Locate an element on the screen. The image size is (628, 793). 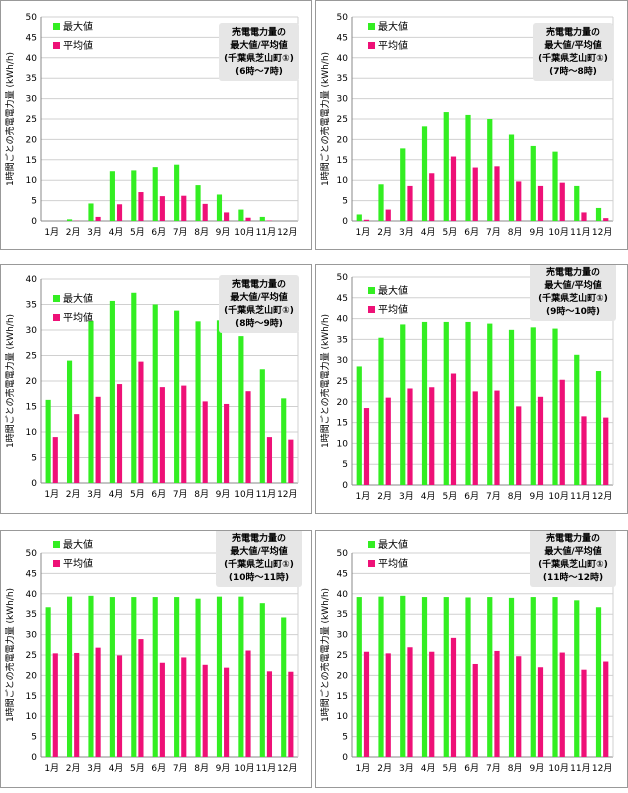
title-line: (7時〜8時) is located at coordinates (573, 71).